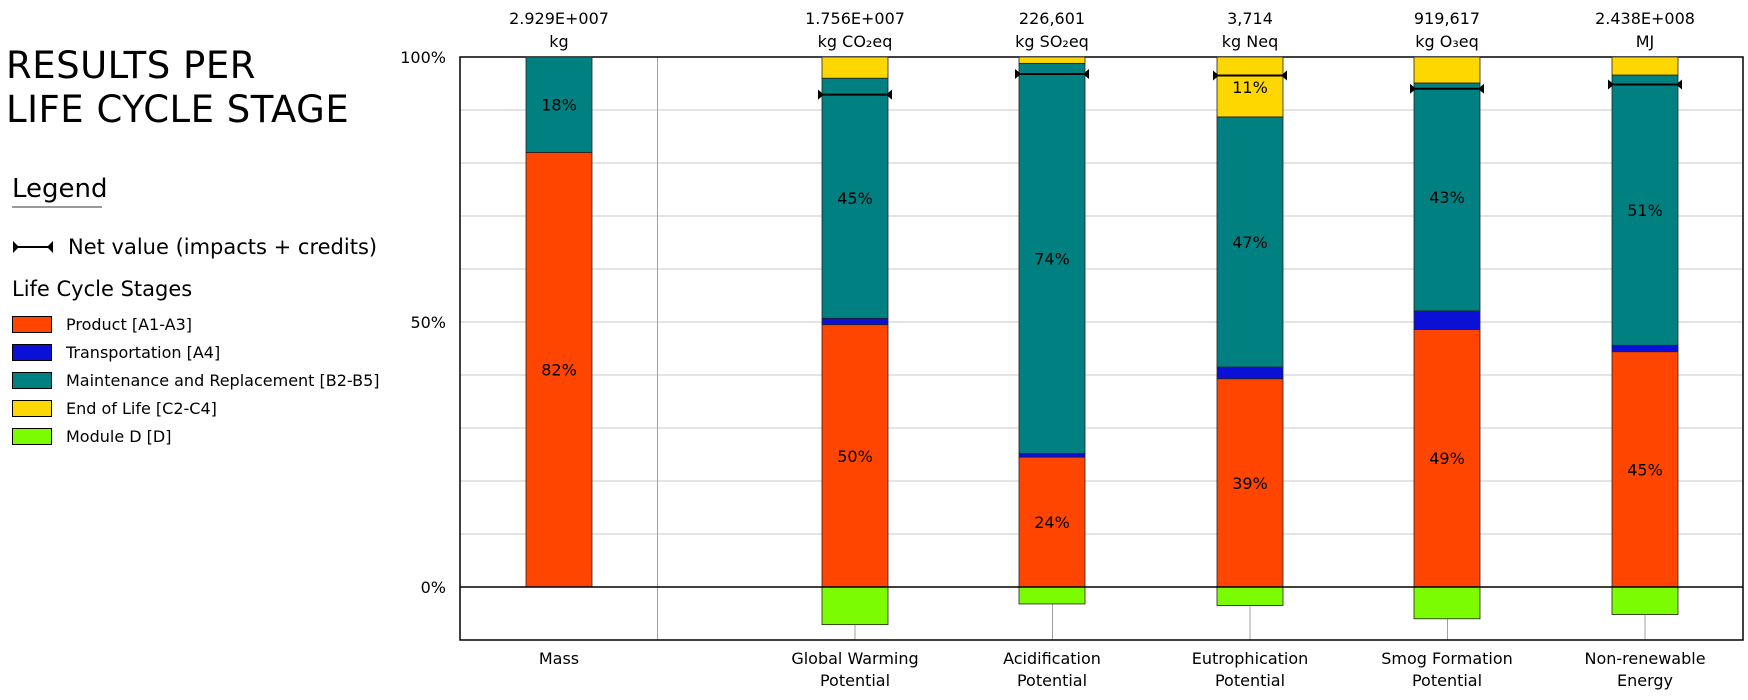 This screenshot has height=700, width=1748. I want to click on legend-swatch-transportation, so click(32, 352).